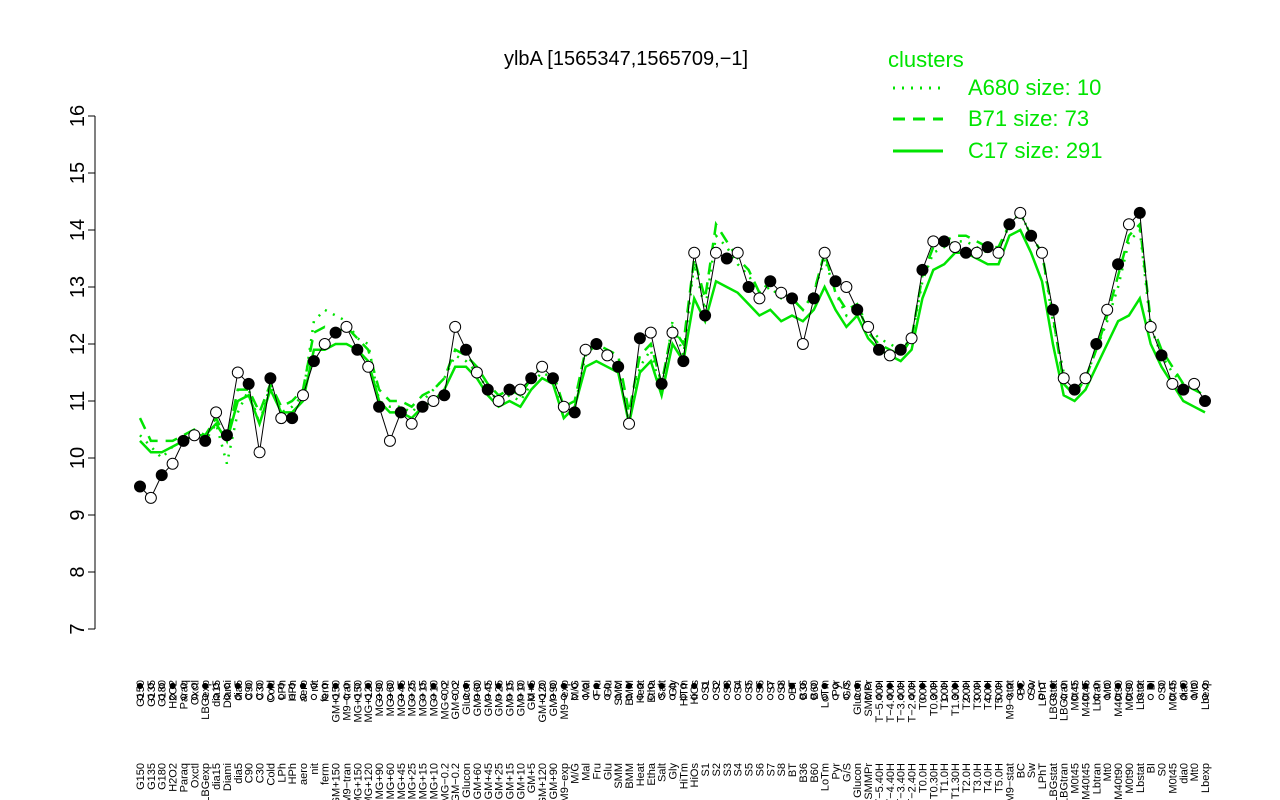 The image size is (1280, 800). I want to click on x-tick-label: M9−stat, so click(1010, 699).